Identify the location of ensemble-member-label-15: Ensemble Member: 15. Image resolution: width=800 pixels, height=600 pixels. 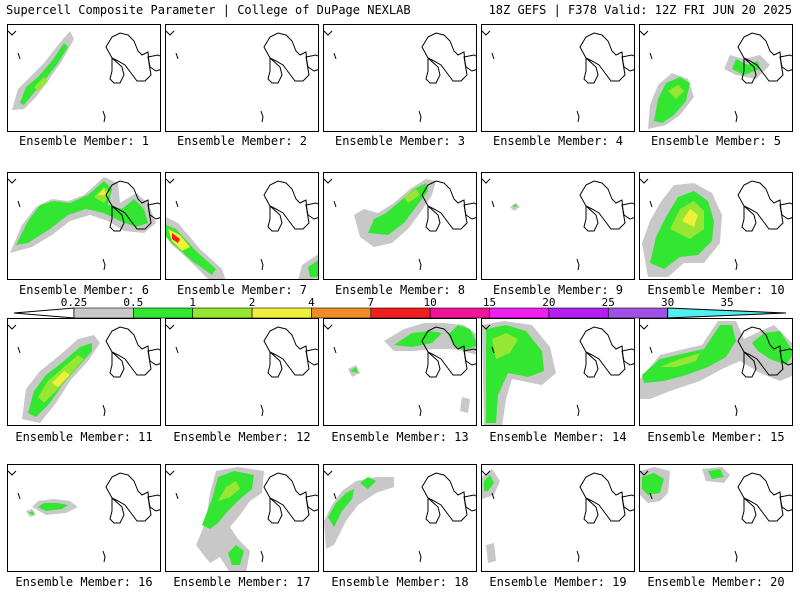
(716, 437).